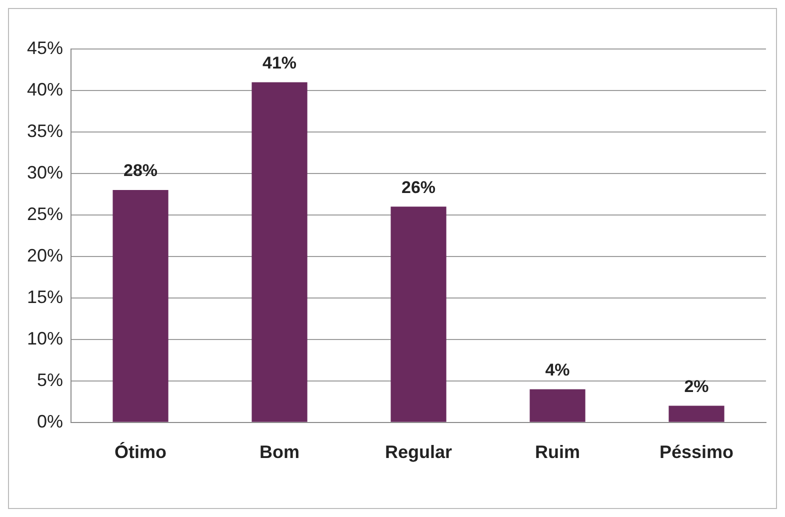 This screenshot has width=785, height=517. What do you see at coordinates (418, 452) in the screenshot?
I see `x-tick-label: Regular` at bounding box center [418, 452].